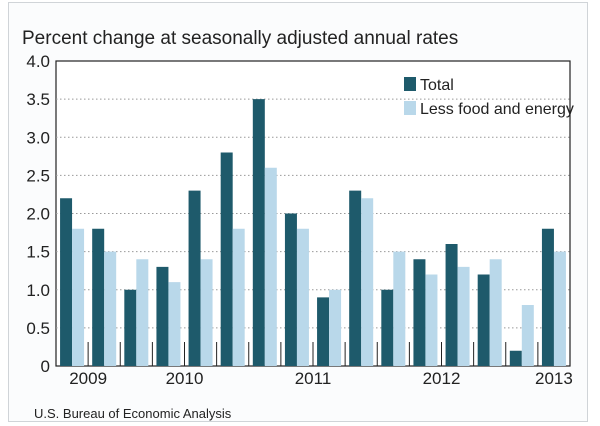  I want to click on year-label: 2009, so click(88, 378).